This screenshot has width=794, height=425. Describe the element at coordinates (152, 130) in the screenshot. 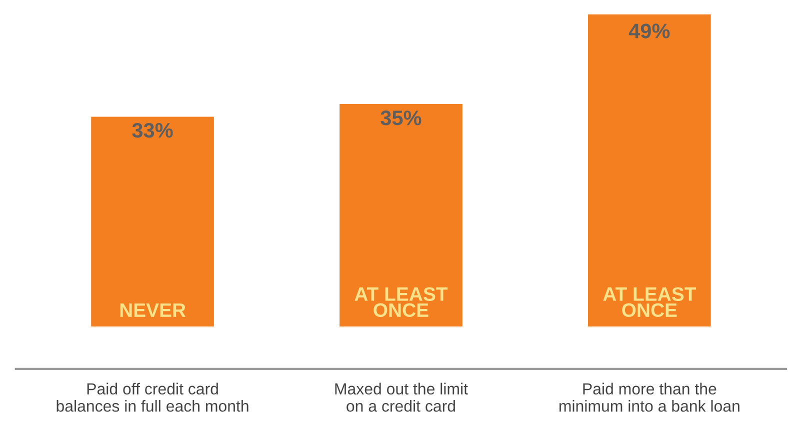

I see `data-label: 33%` at that location.